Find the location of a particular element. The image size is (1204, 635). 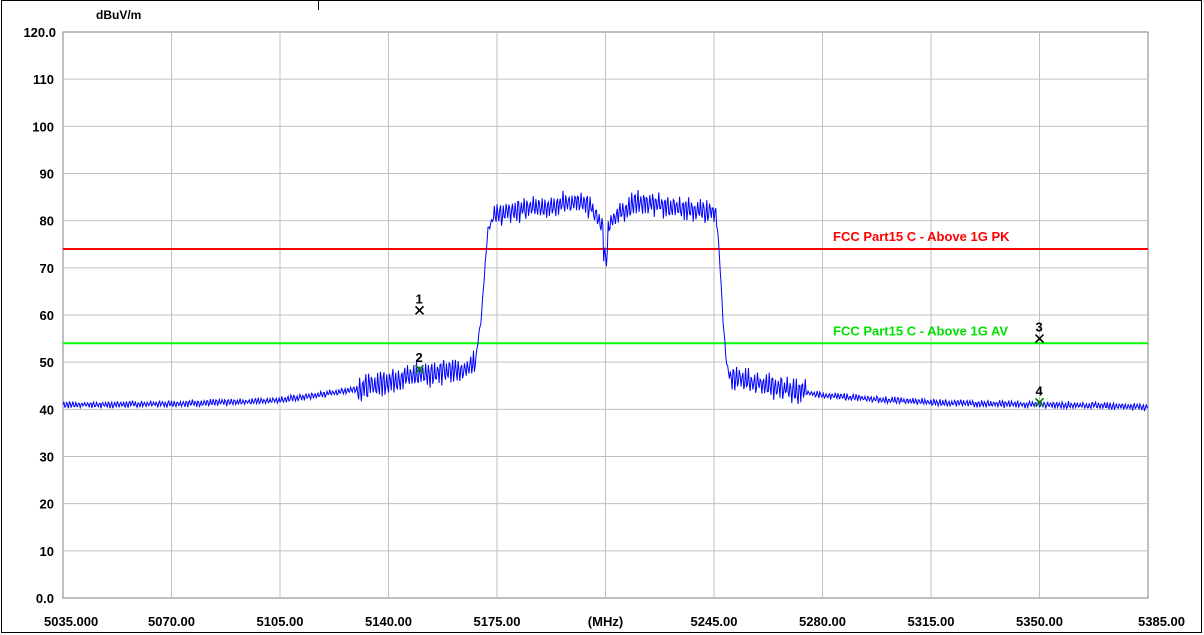

x-tick-label: 5070.00 is located at coordinates (171, 621).